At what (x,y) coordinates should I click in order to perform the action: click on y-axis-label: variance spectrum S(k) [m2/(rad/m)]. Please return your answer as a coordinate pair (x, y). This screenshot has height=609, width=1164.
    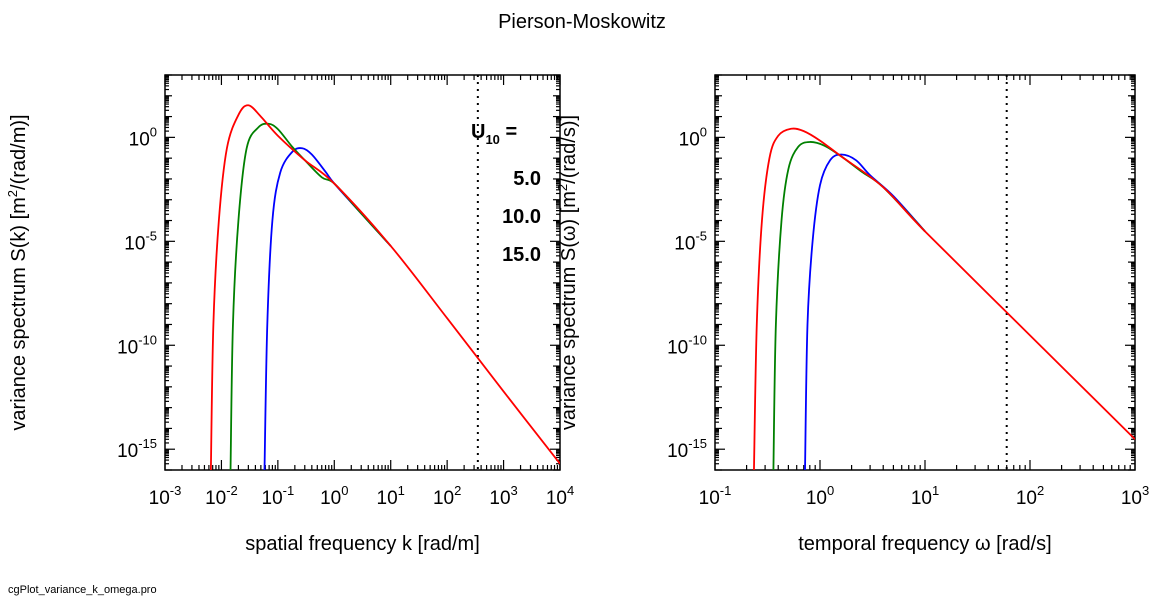
    Looking at the image, I should click on (17, 272).